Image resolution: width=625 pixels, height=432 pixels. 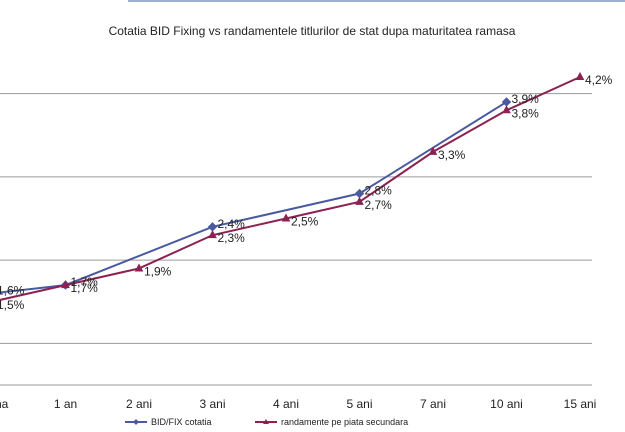 What do you see at coordinates (433, 404) in the screenshot?
I see `x-tick-label: 7 ani` at bounding box center [433, 404].